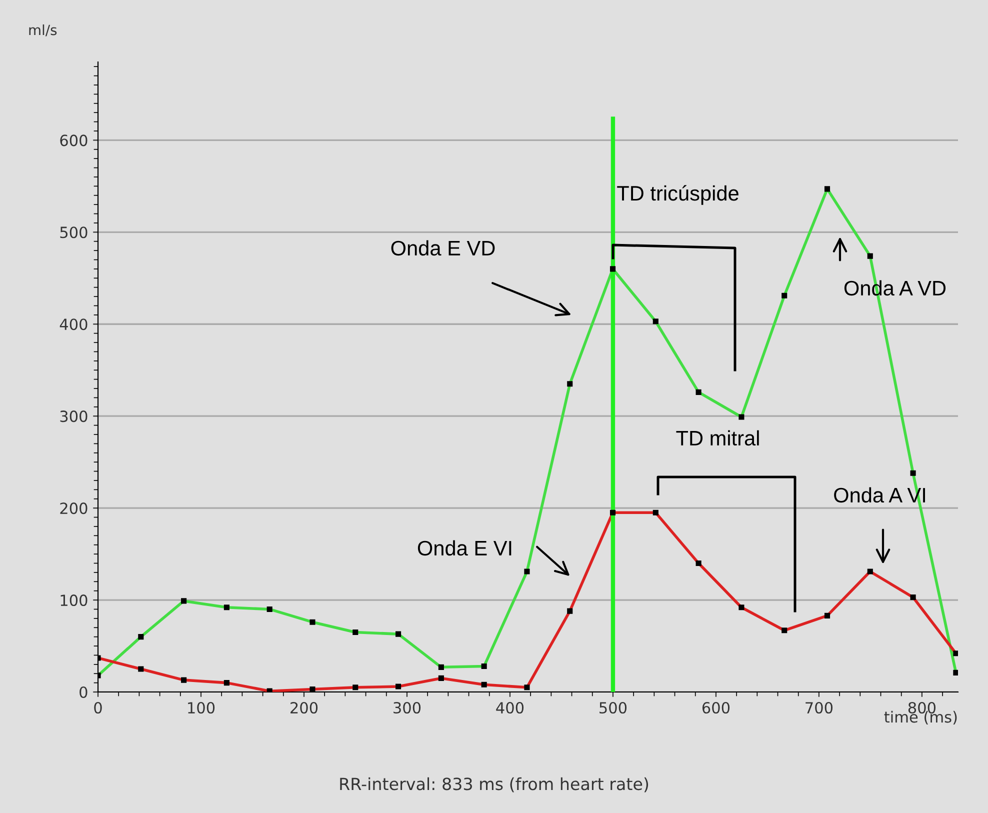 Image resolution: width=988 pixels, height=813 pixels. What do you see at coordinates (74, 600) in the screenshot?
I see `y-tick-label: 100` at bounding box center [74, 600].